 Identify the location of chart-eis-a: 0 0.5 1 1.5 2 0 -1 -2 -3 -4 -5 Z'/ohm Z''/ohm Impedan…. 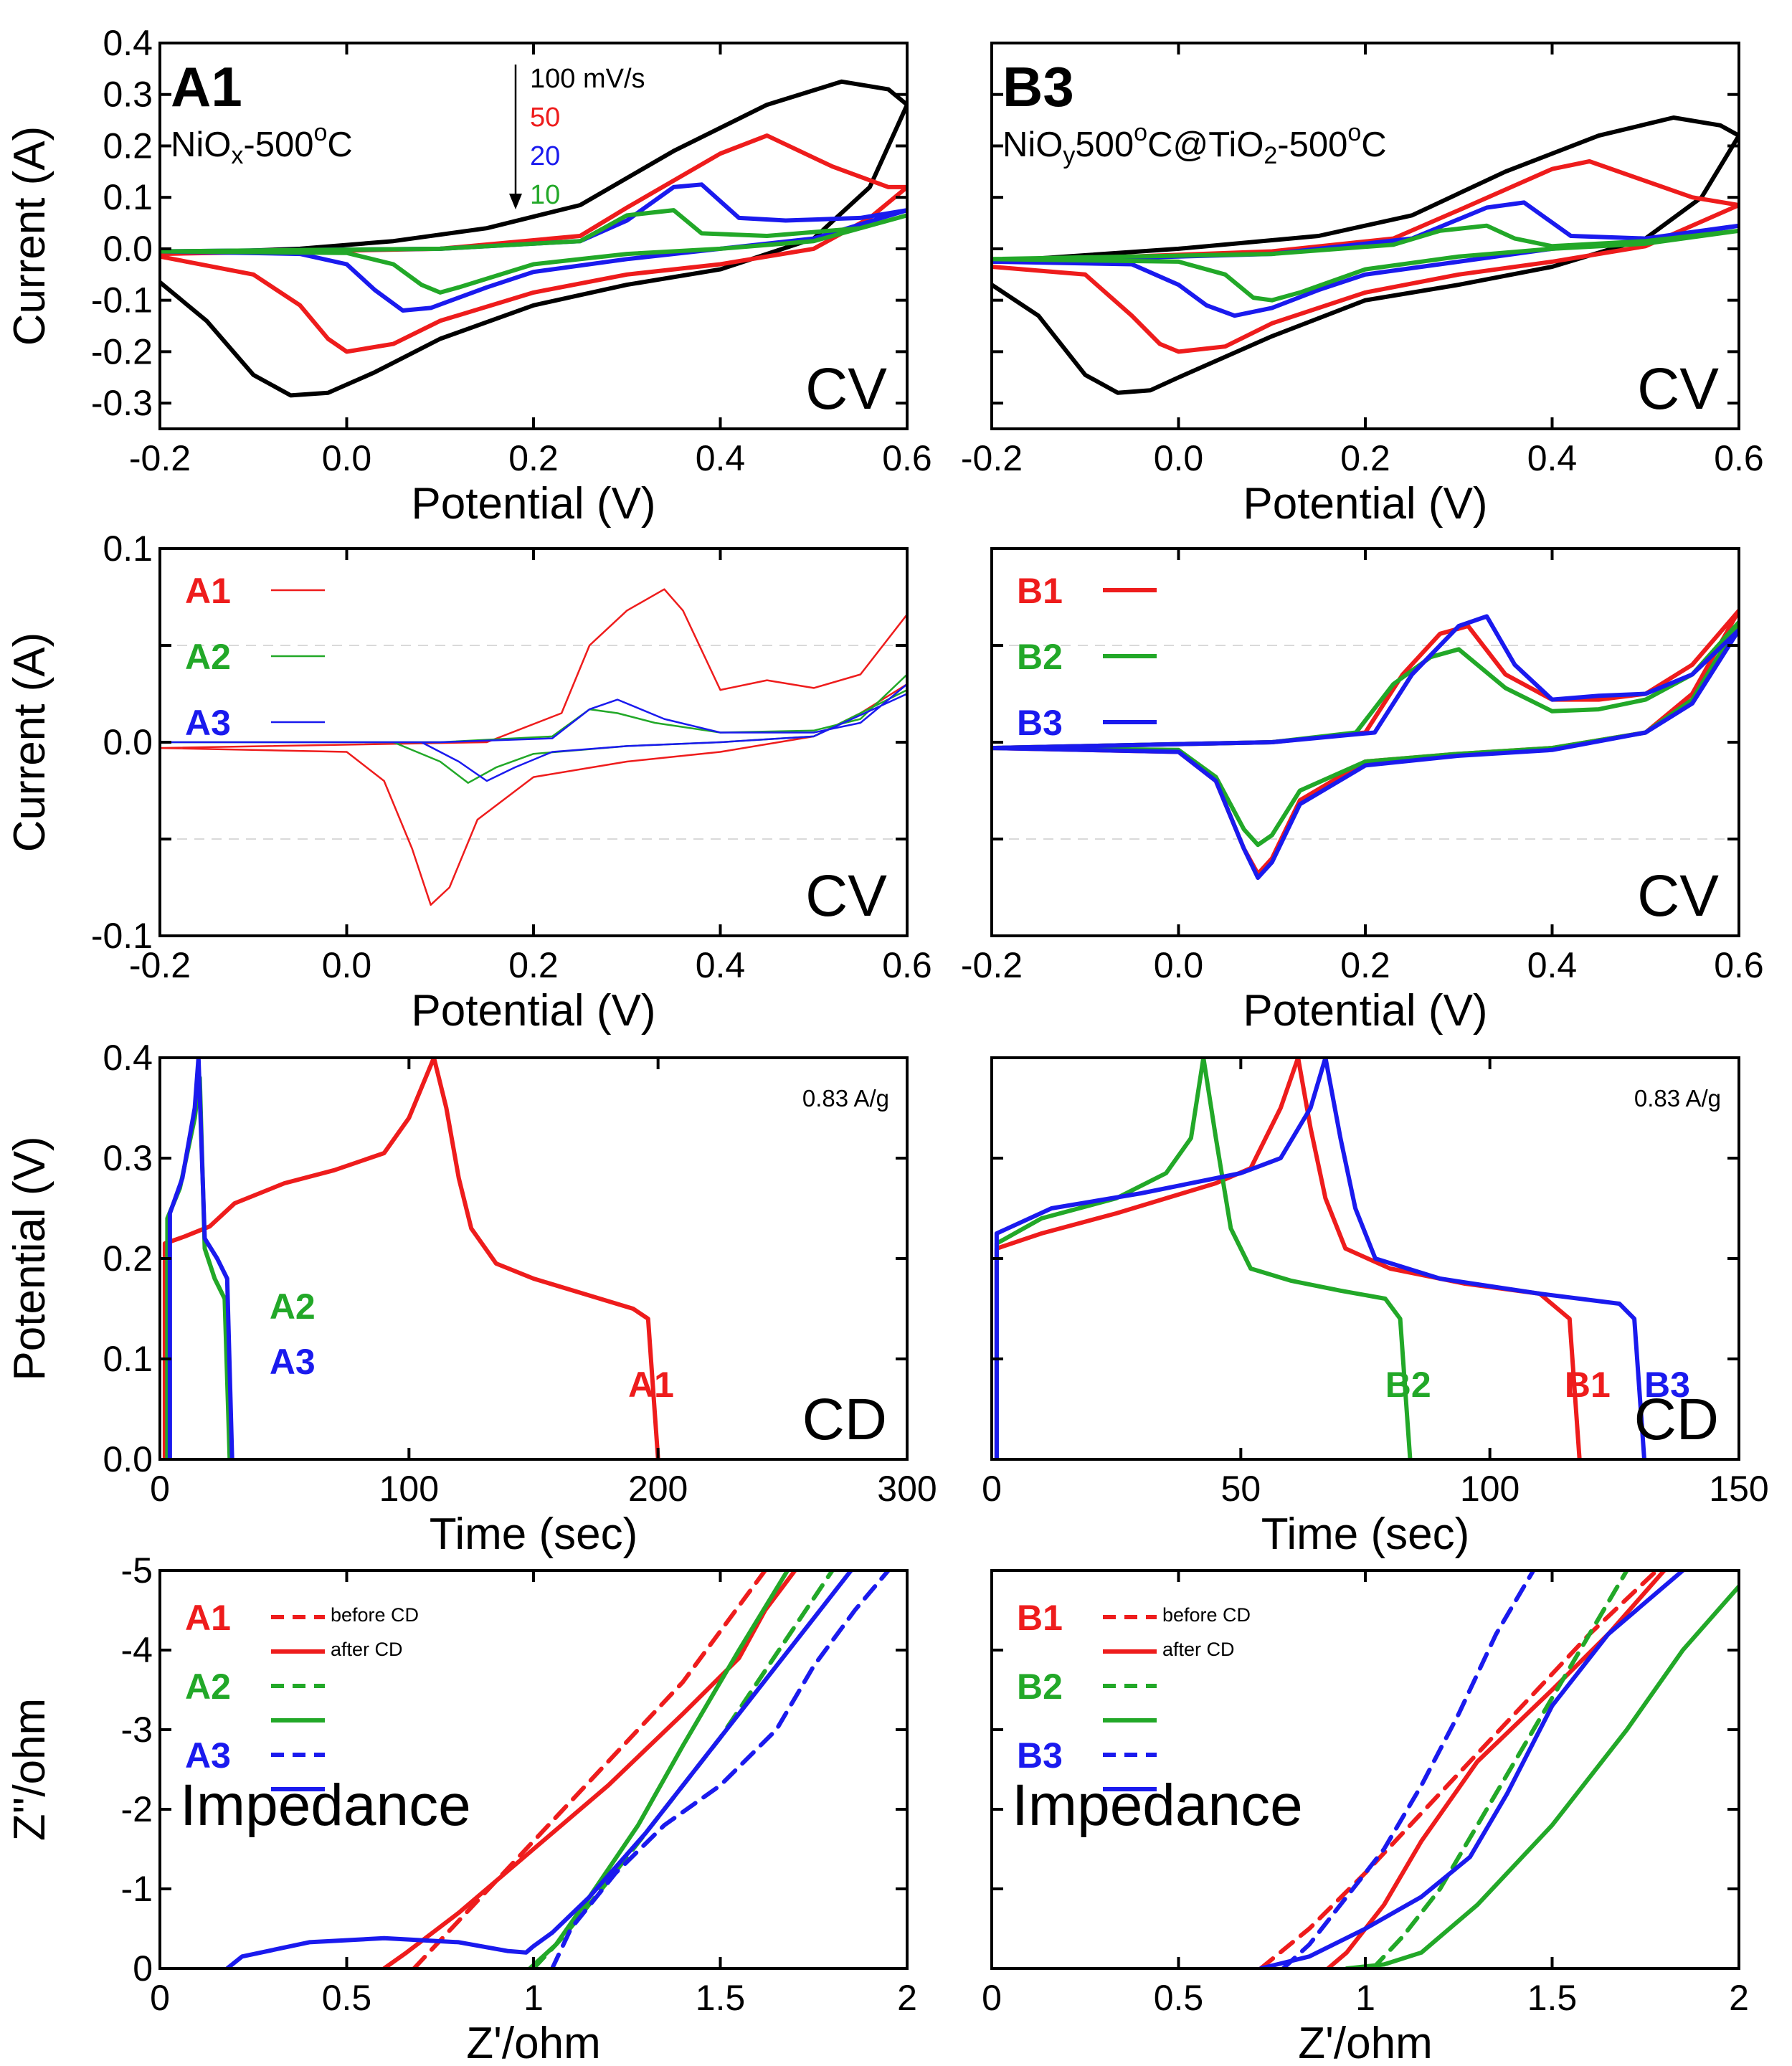
(461, 1808).